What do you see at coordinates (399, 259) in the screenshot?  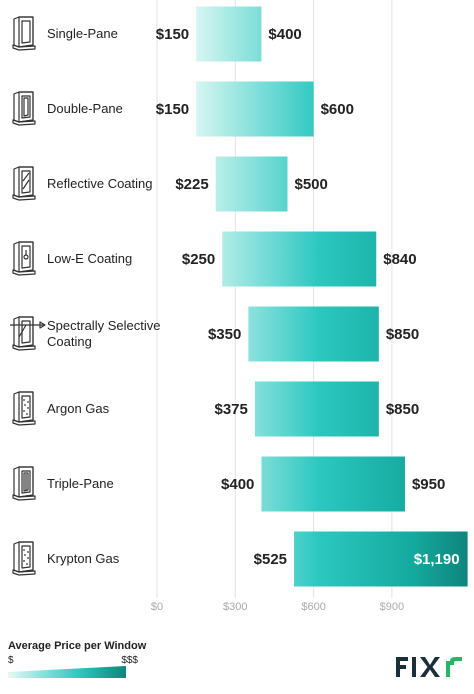 I see `high-value-label: $840` at bounding box center [399, 259].